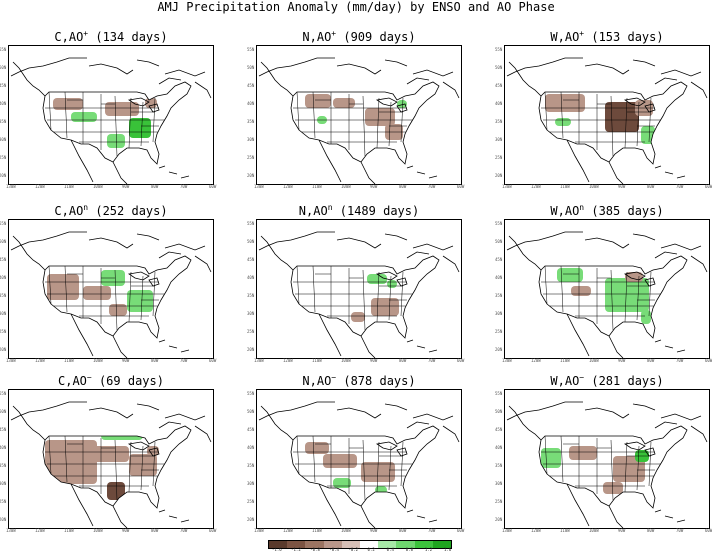 The image size is (712, 552). What do you see at coordinates (376, 211) in the screenshot?
I see `day-count-label: (1489 days)` at bounding box center [376, 211].